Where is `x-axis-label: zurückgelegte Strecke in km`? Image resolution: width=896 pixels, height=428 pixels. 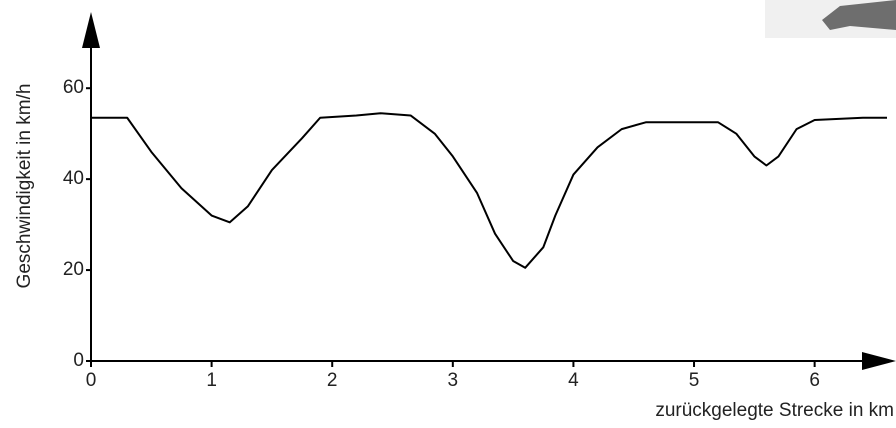 x-axis-label: zurückgelegte Strecke in km is located at coordinates (774, 410).